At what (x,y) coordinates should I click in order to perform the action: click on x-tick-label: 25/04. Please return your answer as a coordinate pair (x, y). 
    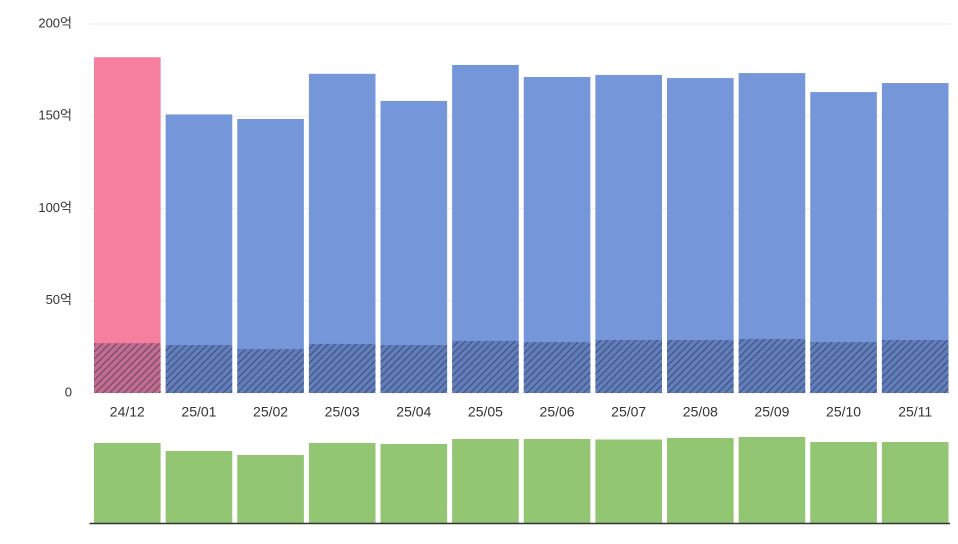
    Looking at the image, I should click on (413, 412).